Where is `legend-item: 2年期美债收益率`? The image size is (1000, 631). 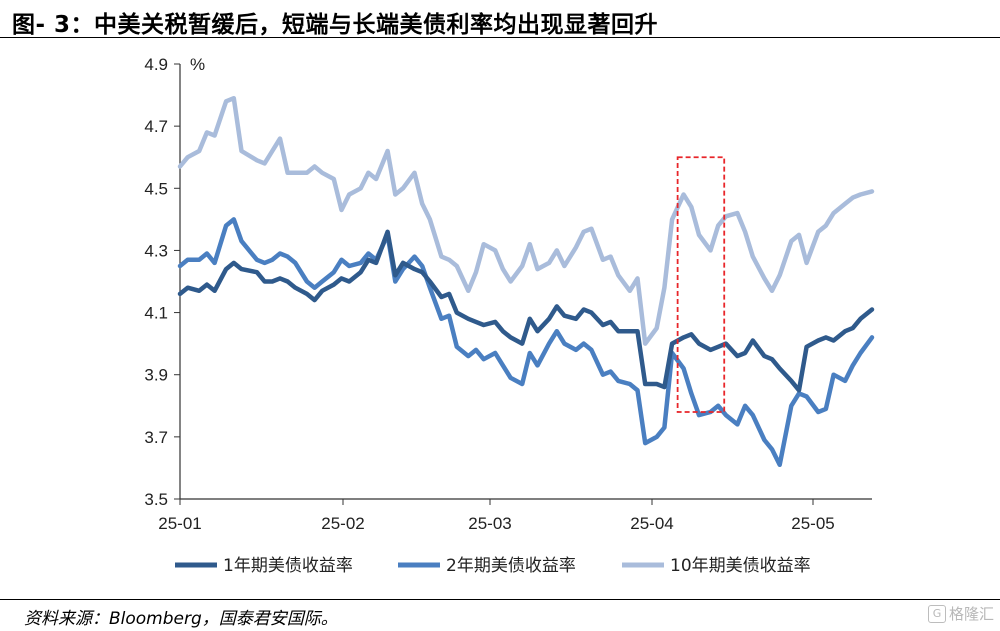
legend-item: 2年期美债收益率 is located at coordinates (487, 566).